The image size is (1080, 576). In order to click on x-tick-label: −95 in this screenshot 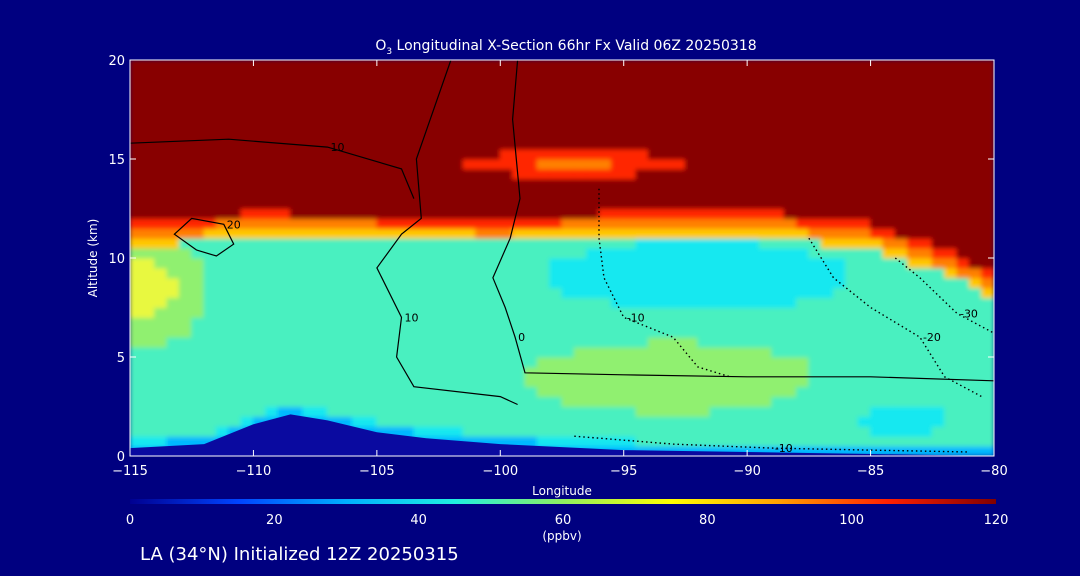, I will do `click(623, 471)`.